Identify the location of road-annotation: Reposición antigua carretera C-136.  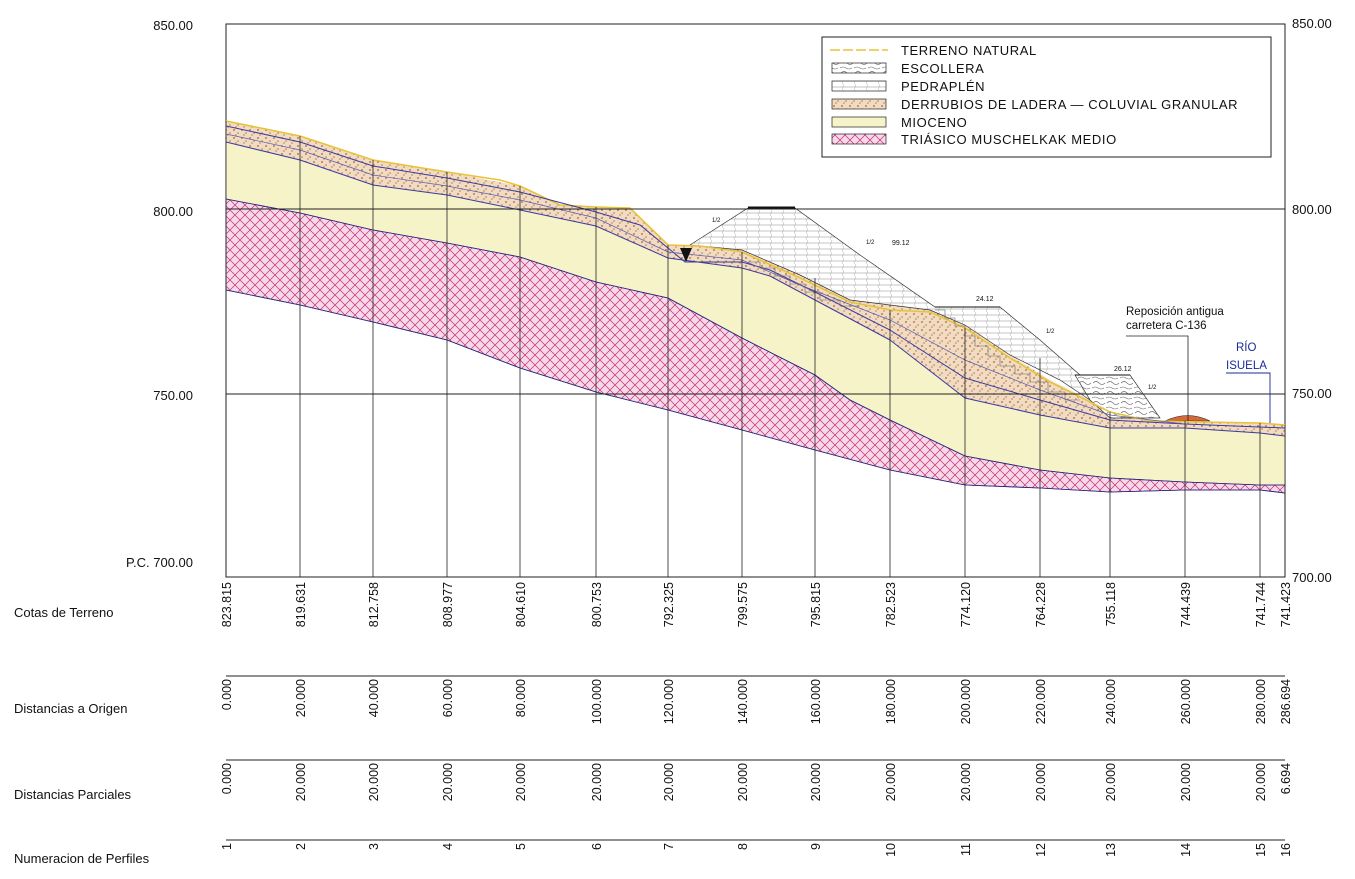
(1175, 363).